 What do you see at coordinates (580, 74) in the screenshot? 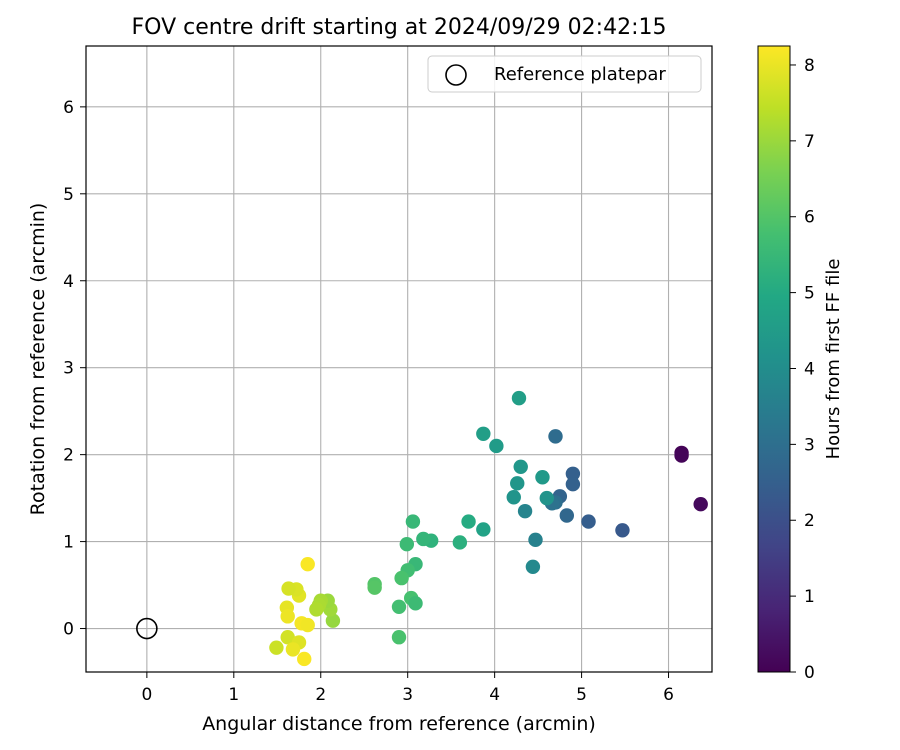
I see `legend-entry-reference: Reference platepar` at bounding box center [580, 74].